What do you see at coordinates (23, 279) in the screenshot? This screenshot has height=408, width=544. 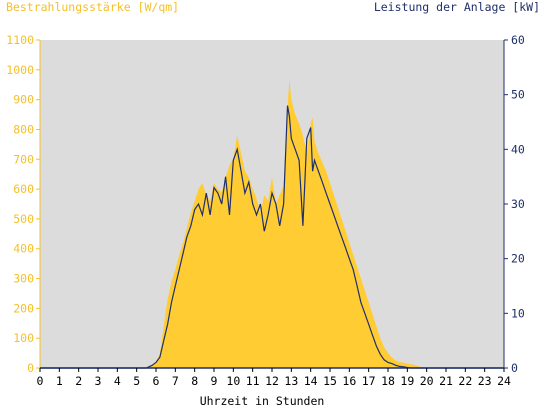 I see `left-tick-label: 300` at bounding box center [23, 279].